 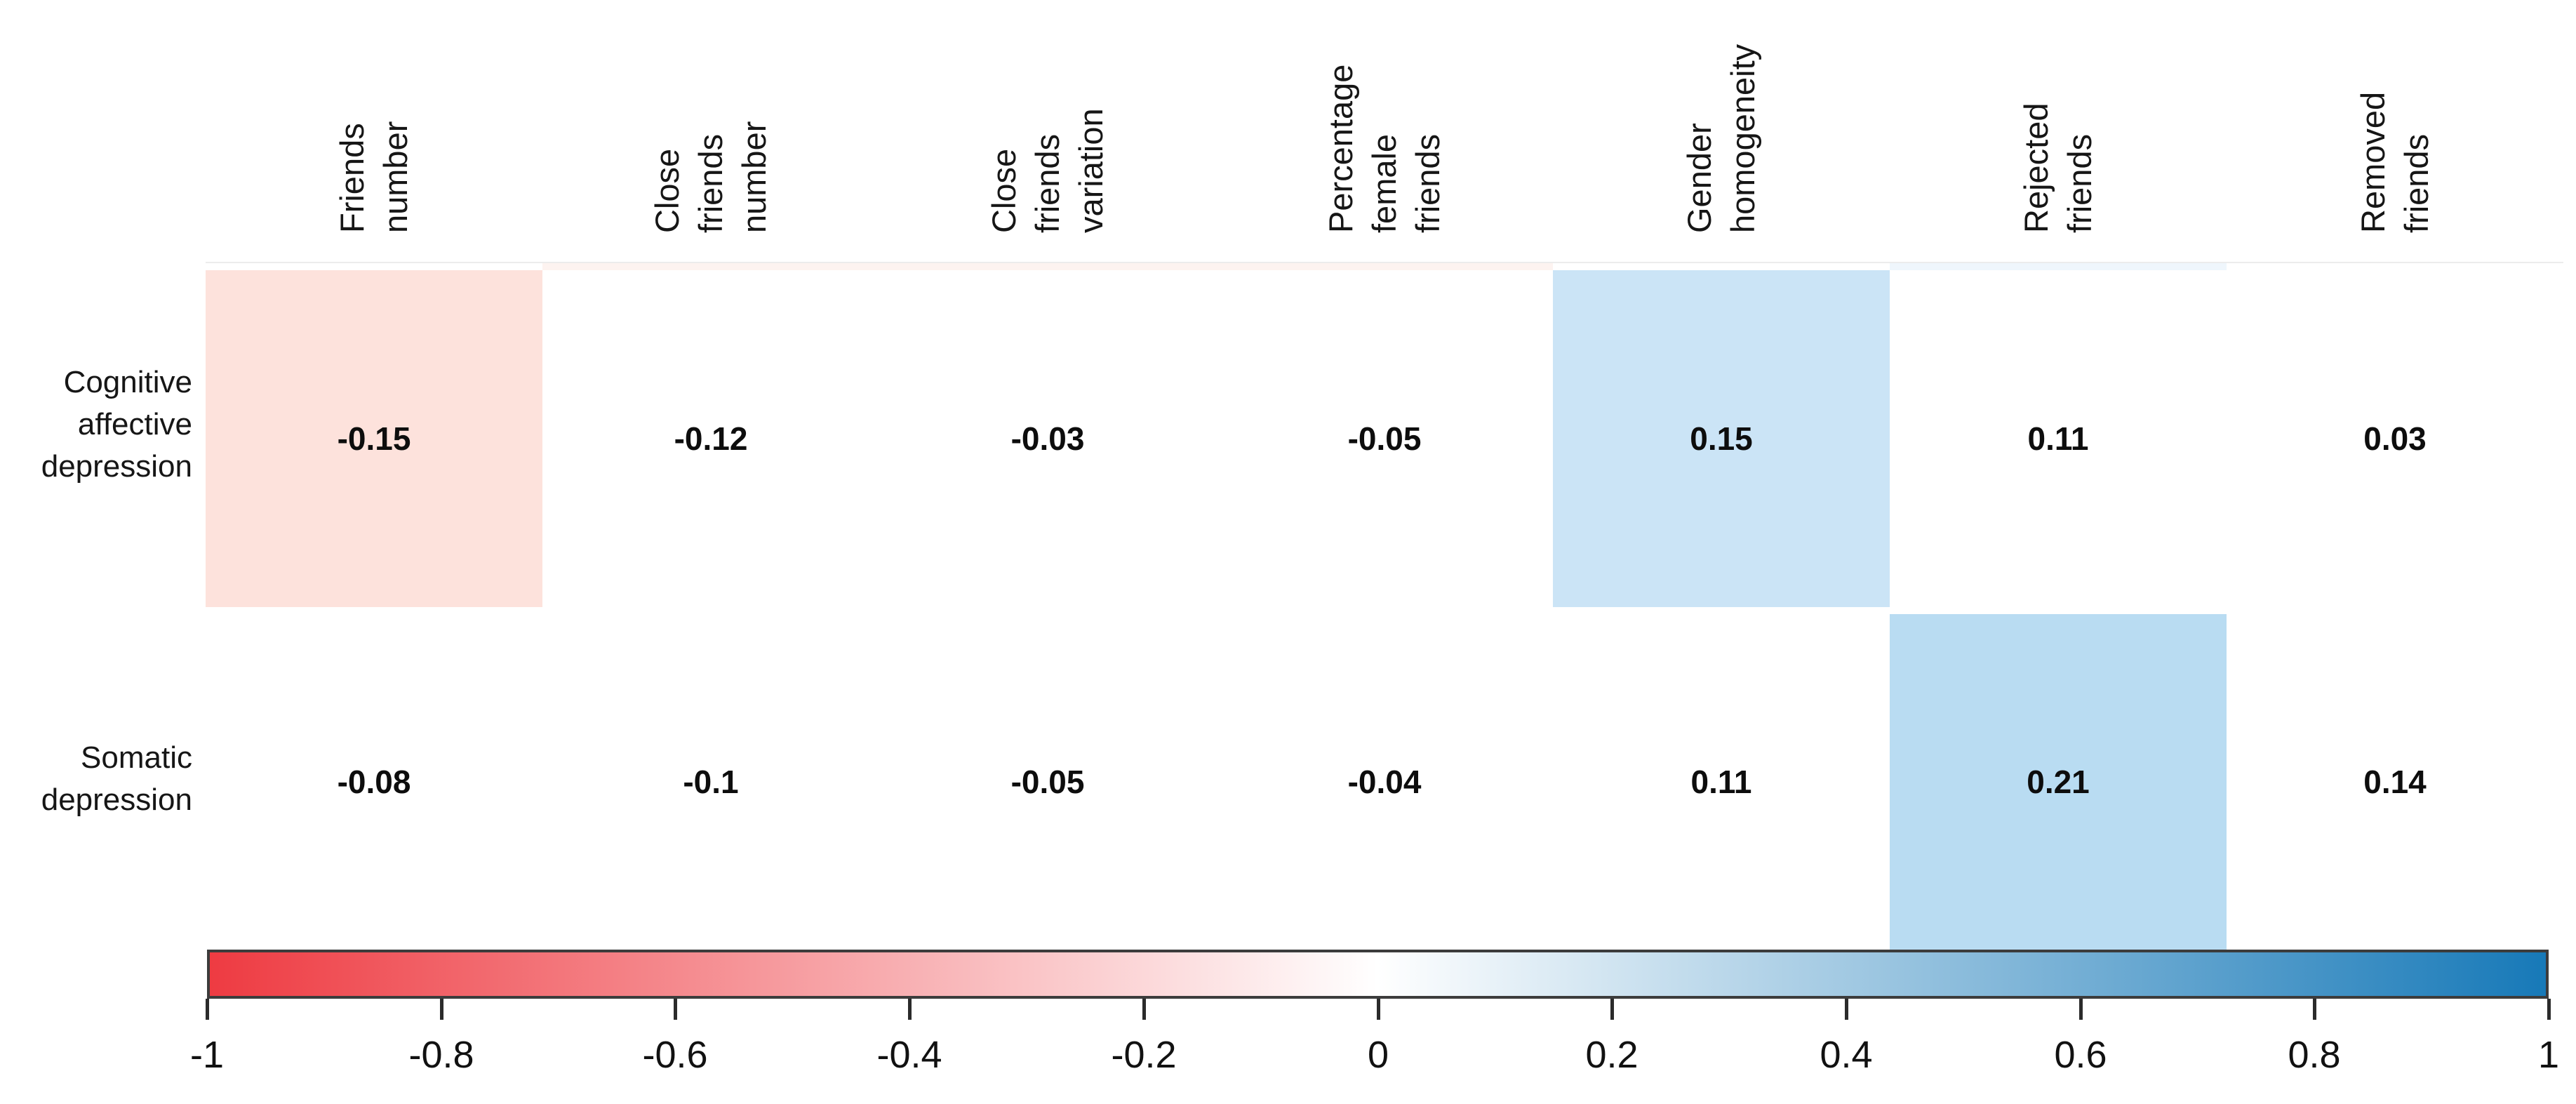 What do you see at coordinates (374, 177) in the screenshot?
I see `column-header-friends-number: Friends number` at bounding box center [374, 177].